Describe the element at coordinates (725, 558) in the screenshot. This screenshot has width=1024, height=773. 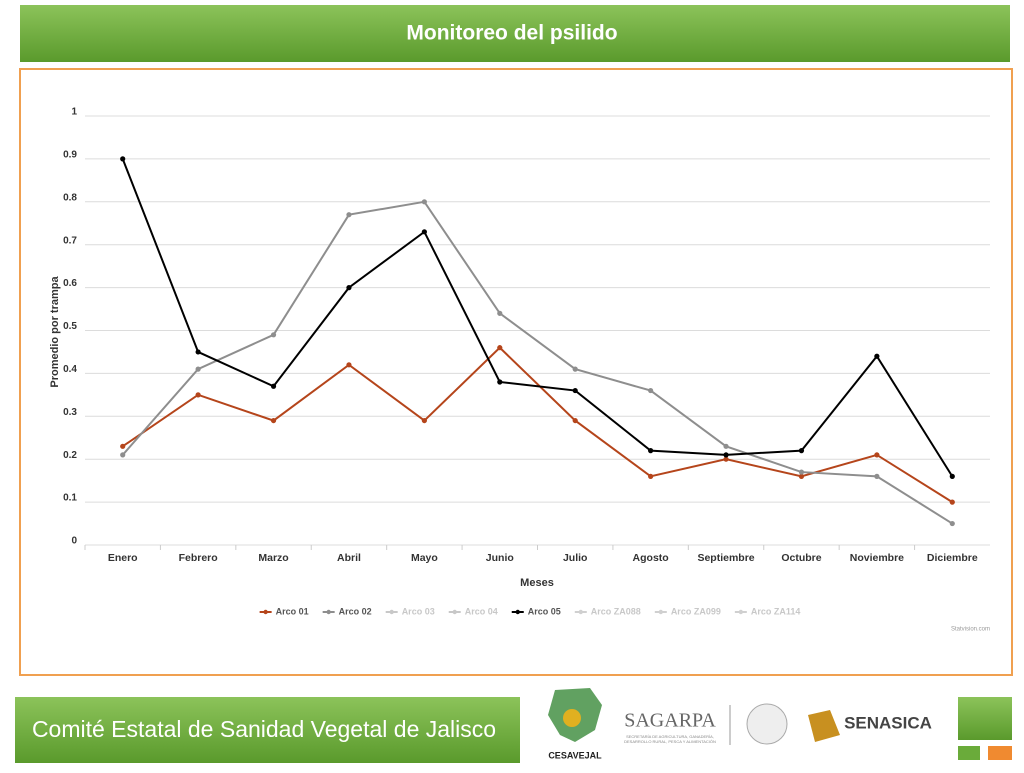
I see `x-tick-label: Septiembre` at that location.